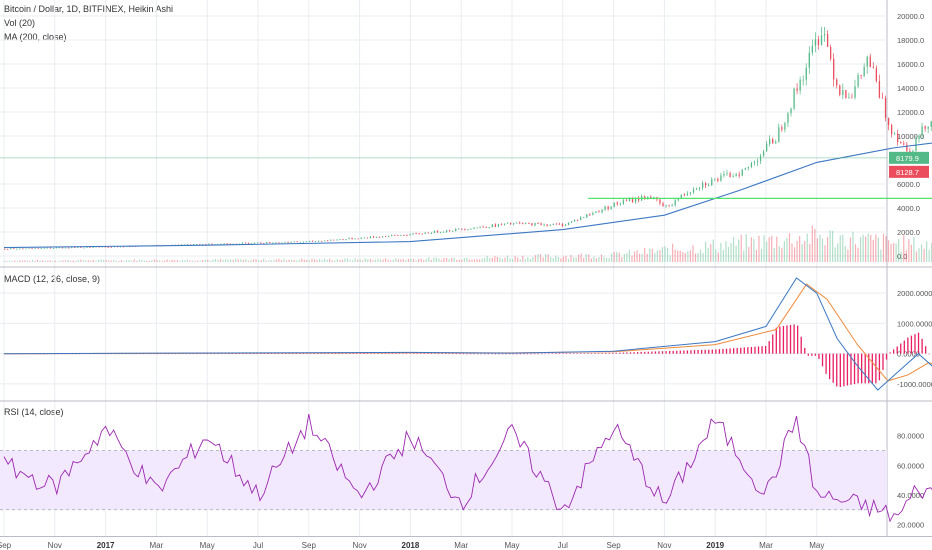 This screenshot has height=550, width=932. I want to click on macd-tick-label: 1000.0000, so click(914, 323).